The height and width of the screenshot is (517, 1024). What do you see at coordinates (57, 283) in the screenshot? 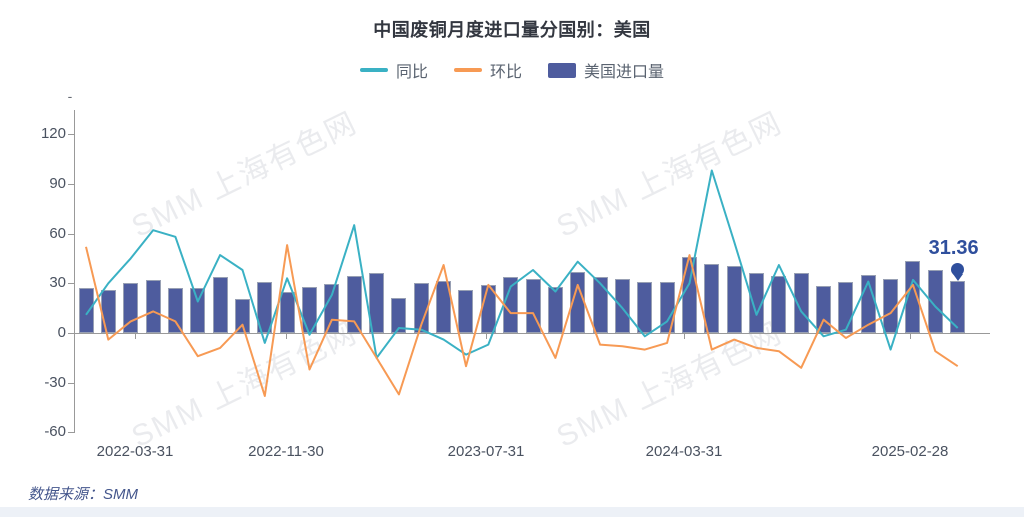
I see `y-axis-tick-label: 30` at bounding box center [57, 283].